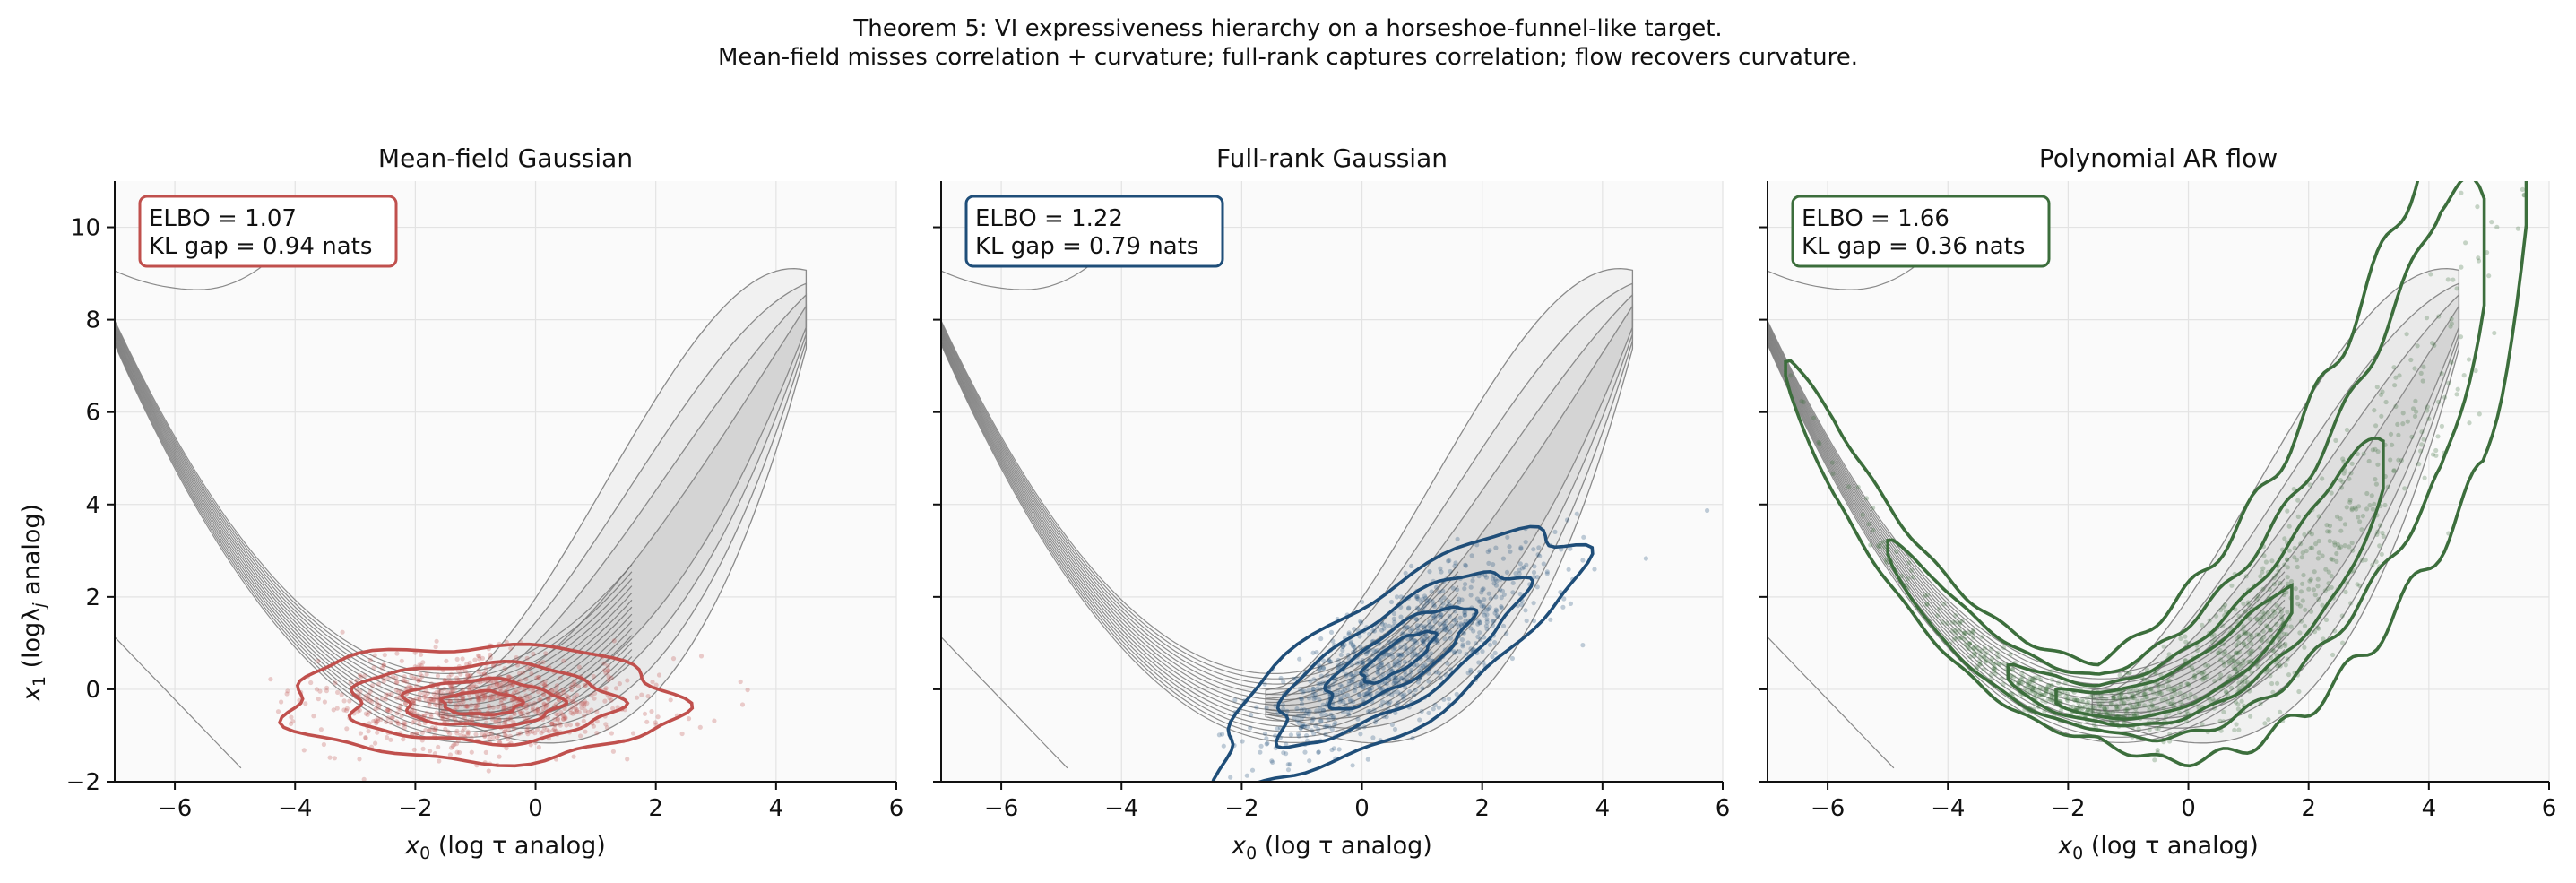 The width and height of the screenshot is (2576, 883). What do you see at coordinates (1828, 808) in the screenshot?
I see `x-tick-label: −6` at bounding box center [1828, 808].